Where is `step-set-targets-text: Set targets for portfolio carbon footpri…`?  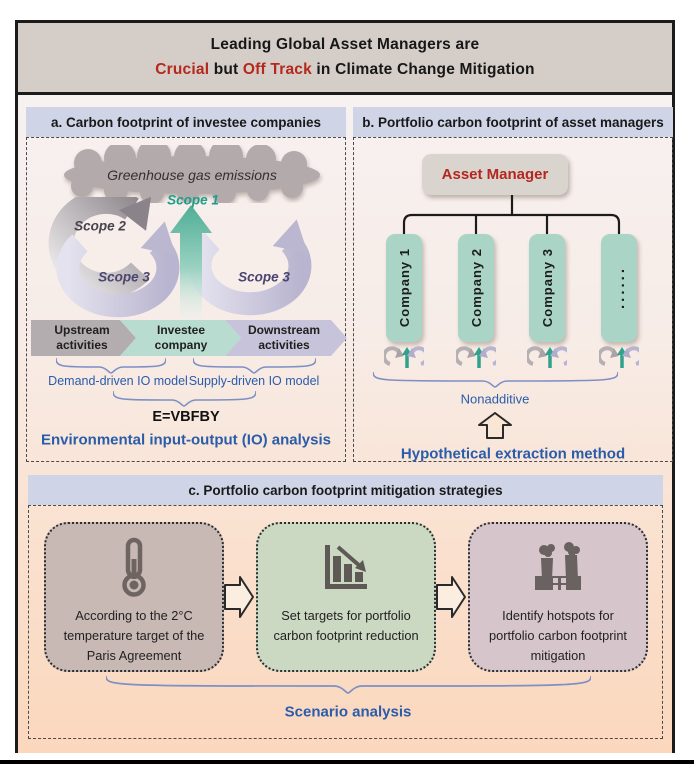
step-set-targets-text: Set targets for portfolio carbon footpri… is located at coordinates (346, 625).